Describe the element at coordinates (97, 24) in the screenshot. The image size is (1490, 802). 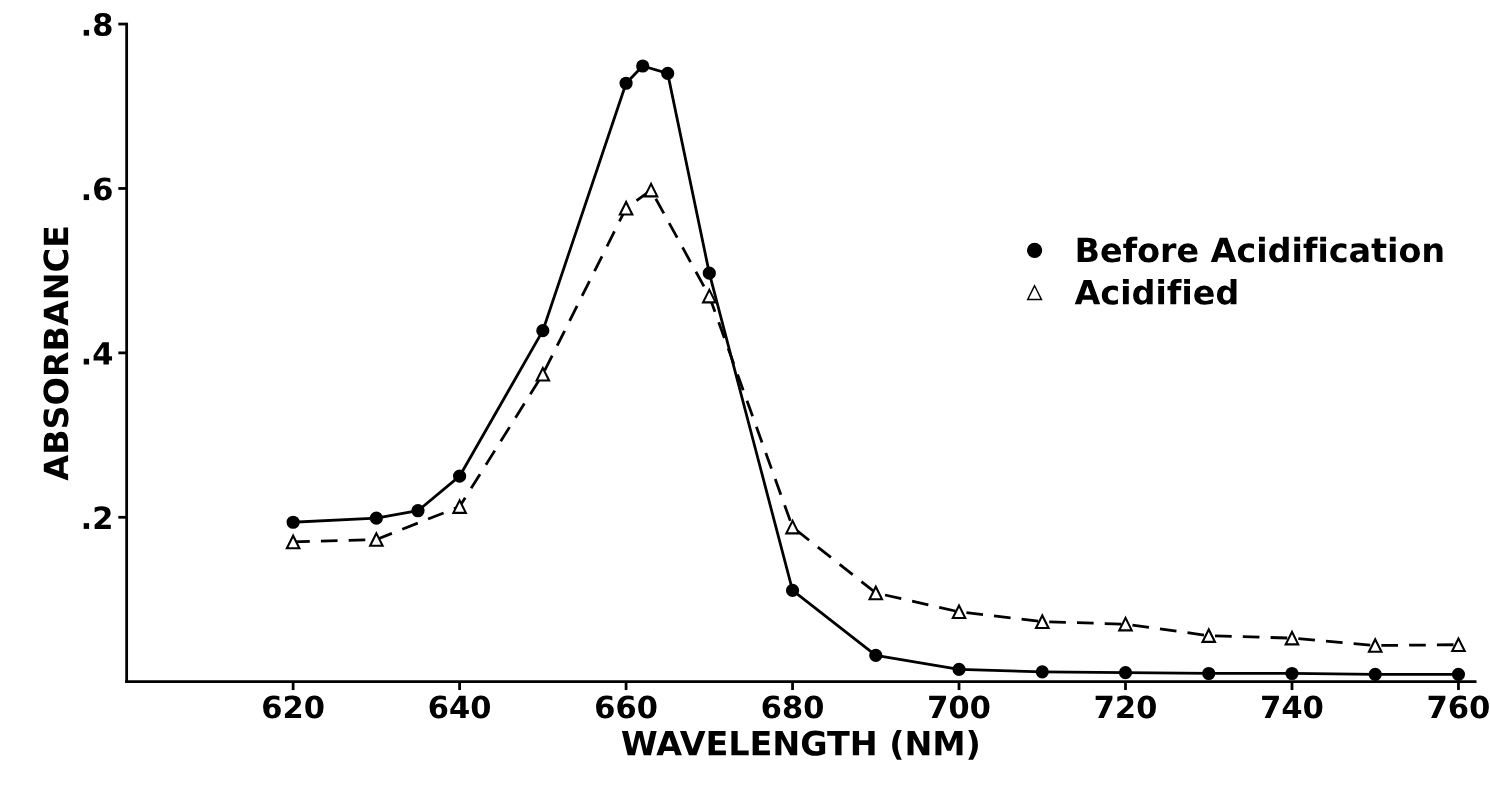
I see `y-tick-label: .8` at that location.